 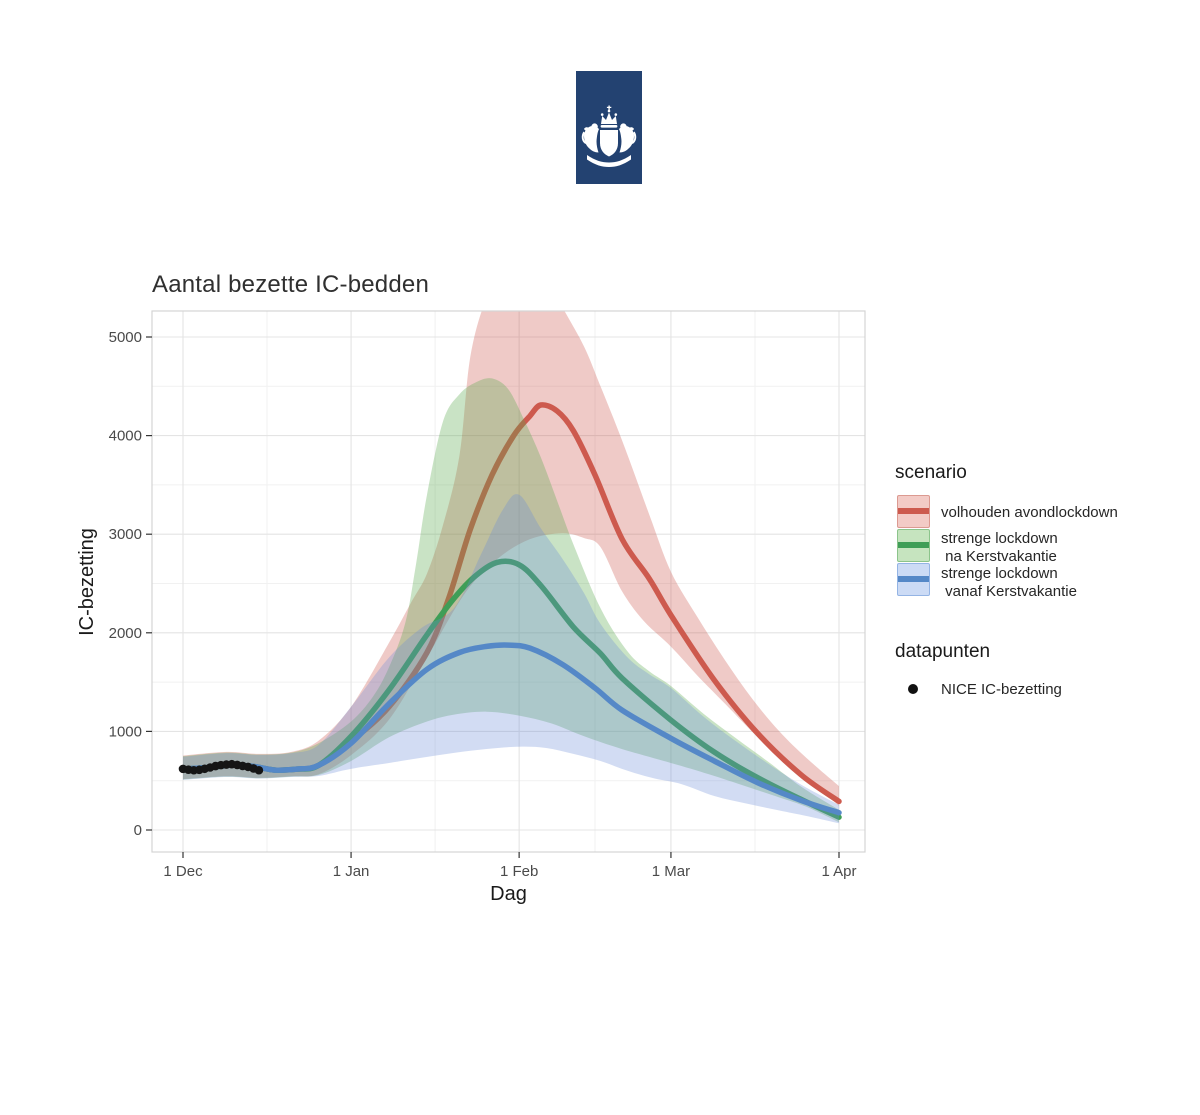 I want to click on legend-datapunten-title: datapunten, so click(x=943, y=651).